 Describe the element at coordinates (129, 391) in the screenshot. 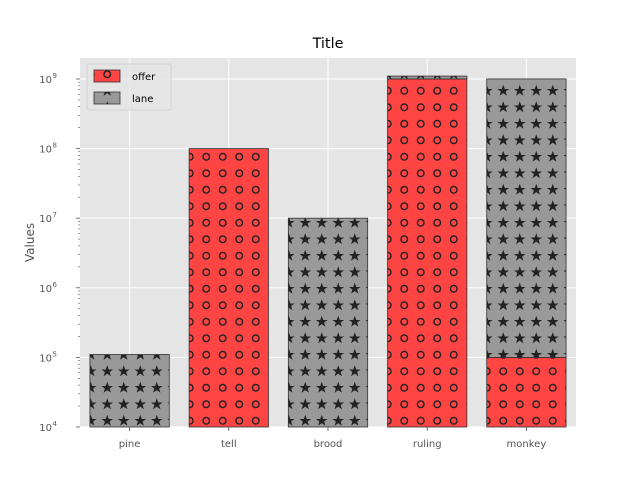

I see `bar-pine-lane` at that location.